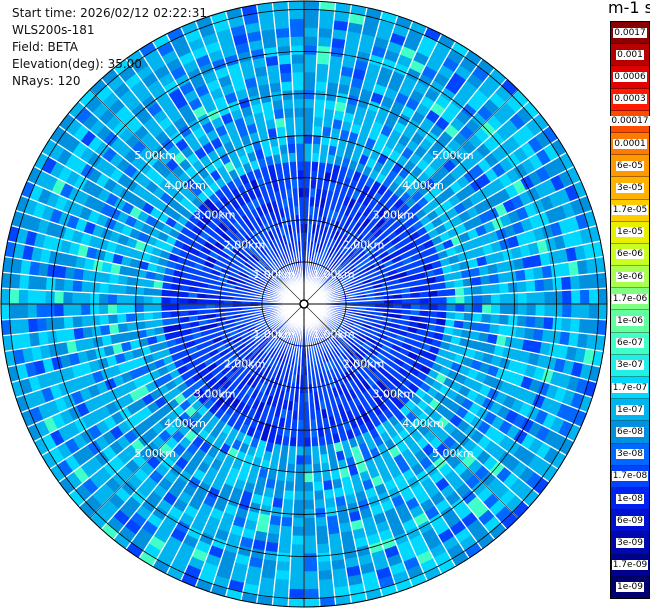 This screenshot has height=610, width=650. Describe the element at coordinates (629, 8) in the screenshot. I see `colorbar-units-title: m-1 sr-1` at that location.